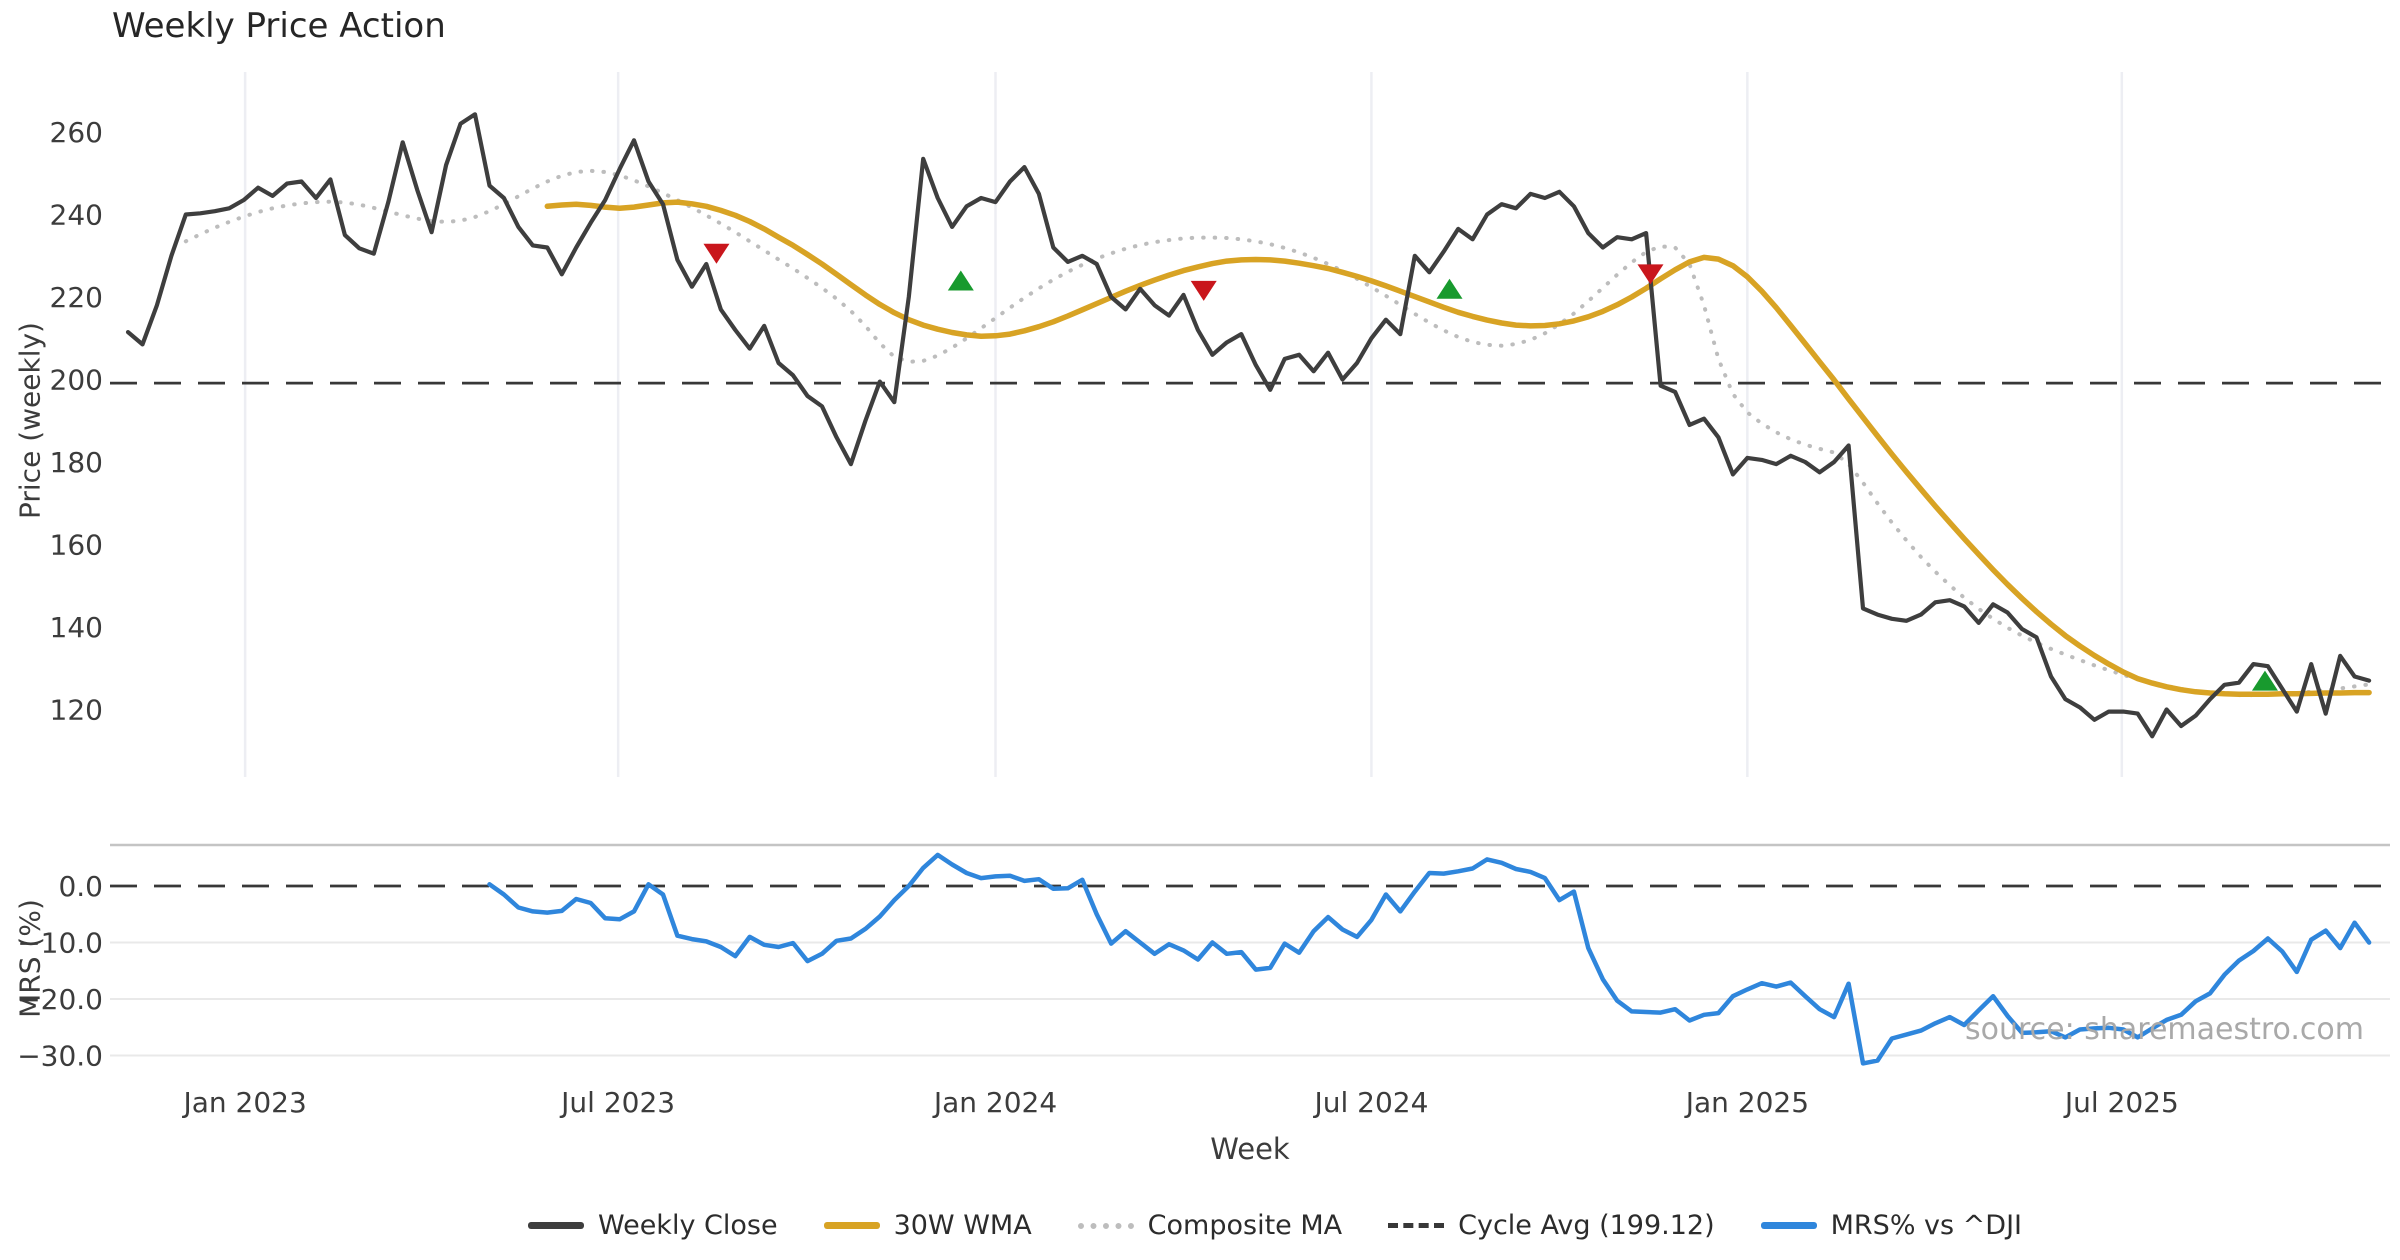 The image size is (2400, 1260). I want to click on week-axis-label: Week, so click(1250, 1149).